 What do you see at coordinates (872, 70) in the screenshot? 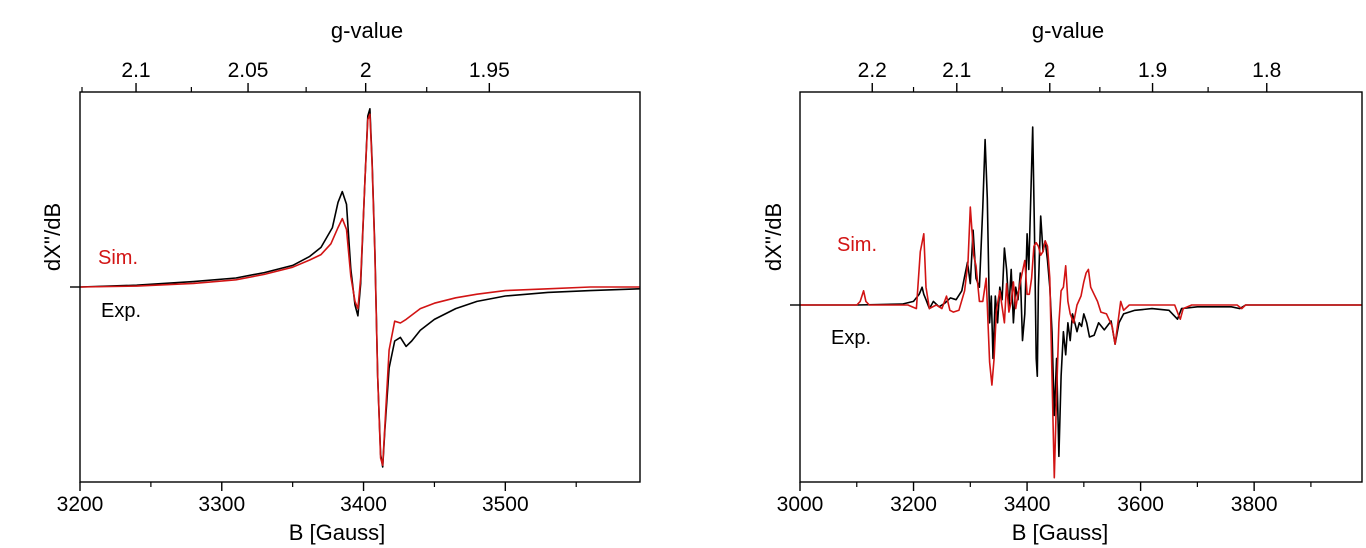
I see `g-tick-label: 2.2` at bounding box center [872, 70].